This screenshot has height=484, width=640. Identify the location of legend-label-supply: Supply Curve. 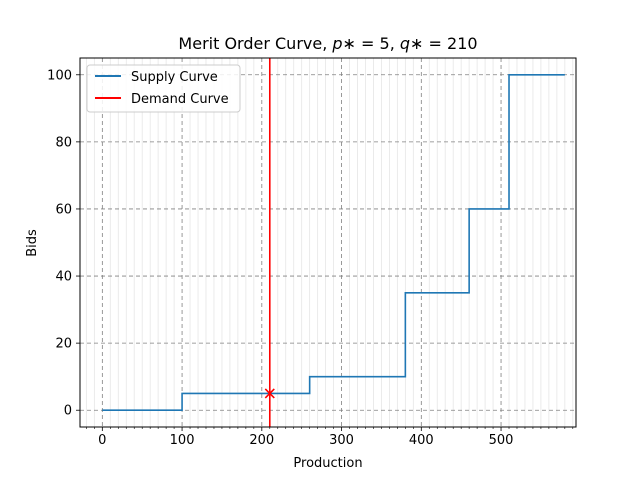
(174, 77).